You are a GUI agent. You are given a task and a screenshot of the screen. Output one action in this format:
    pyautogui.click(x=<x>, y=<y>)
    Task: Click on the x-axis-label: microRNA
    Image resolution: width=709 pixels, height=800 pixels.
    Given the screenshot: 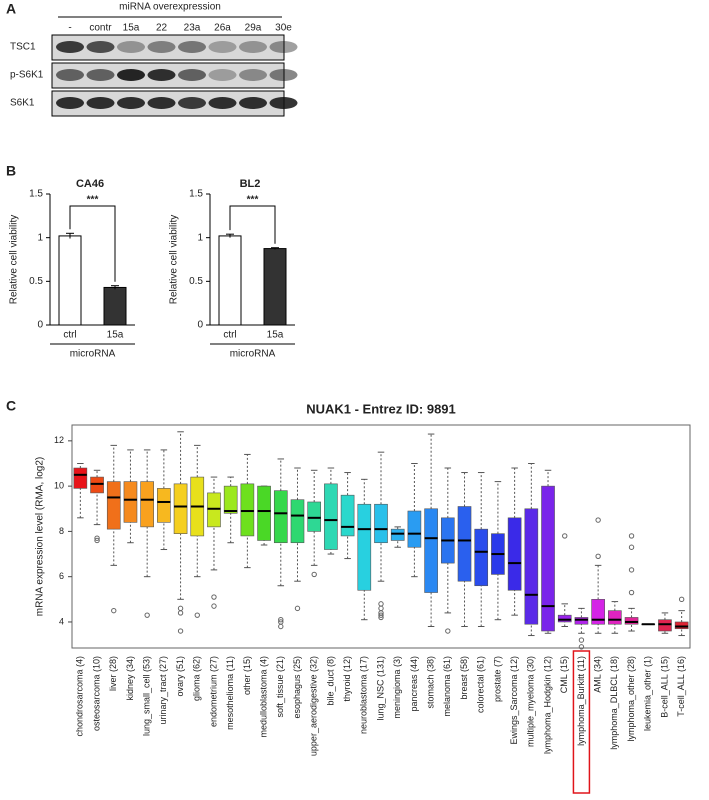 What is the action you would take?
    pyautogui.click(x=253, y=354)
    